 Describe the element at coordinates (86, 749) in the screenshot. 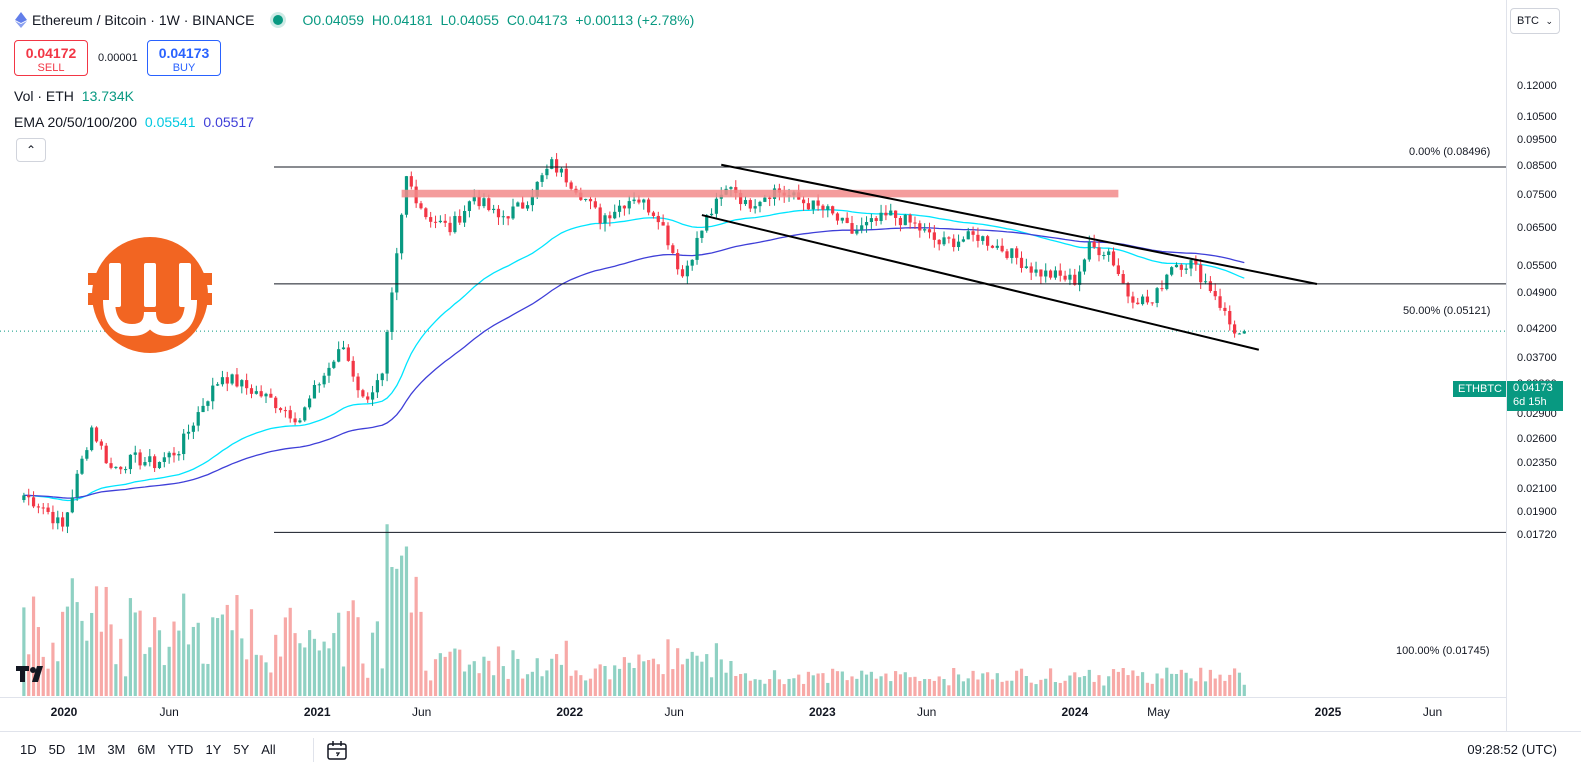

I see `range-button-1m: 1M` at that location.